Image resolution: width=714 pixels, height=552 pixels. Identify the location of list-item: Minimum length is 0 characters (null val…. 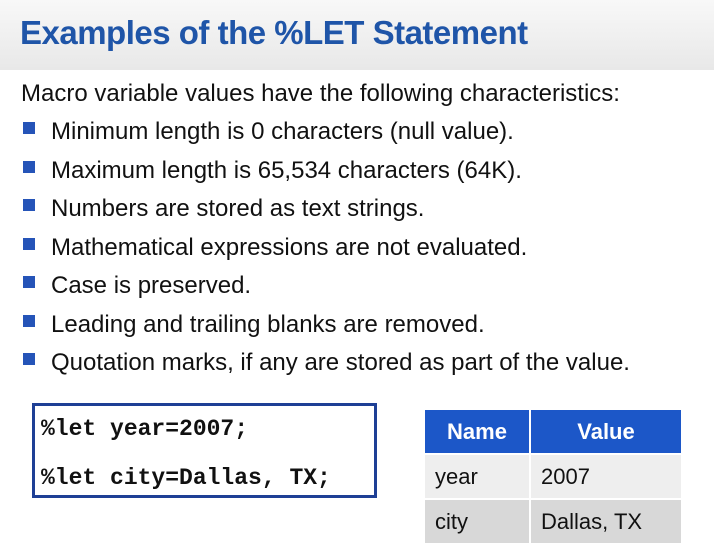
(325, 132).